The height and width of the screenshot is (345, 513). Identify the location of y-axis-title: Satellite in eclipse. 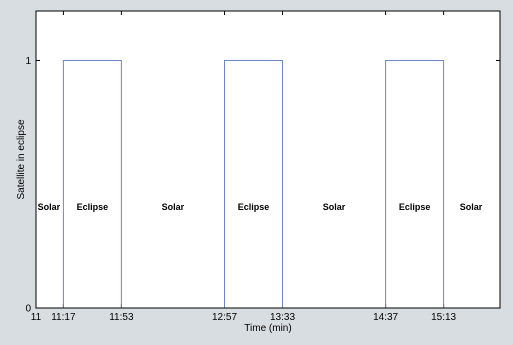
(21, 159).